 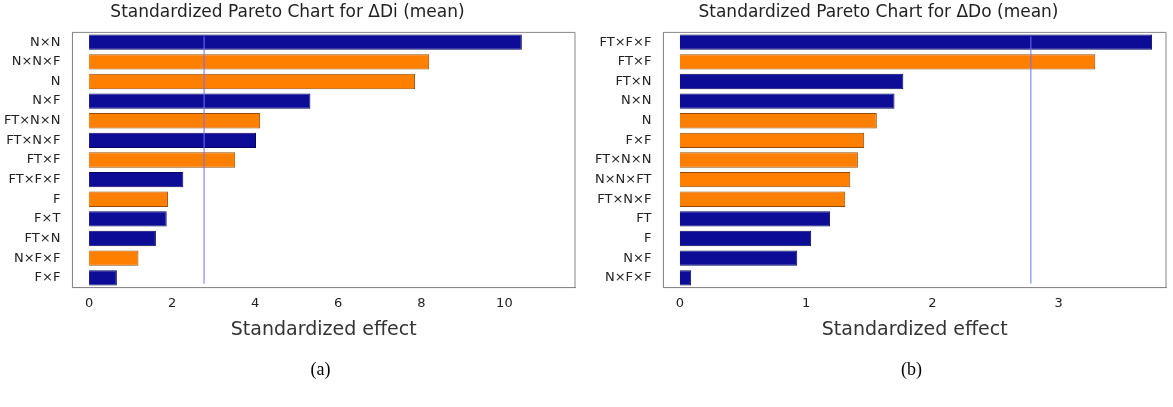 What do you see at coordinates (36, 61) in the screenshot?
I see `y-tick-label: N×N×F` at bounding box center [36, 61].